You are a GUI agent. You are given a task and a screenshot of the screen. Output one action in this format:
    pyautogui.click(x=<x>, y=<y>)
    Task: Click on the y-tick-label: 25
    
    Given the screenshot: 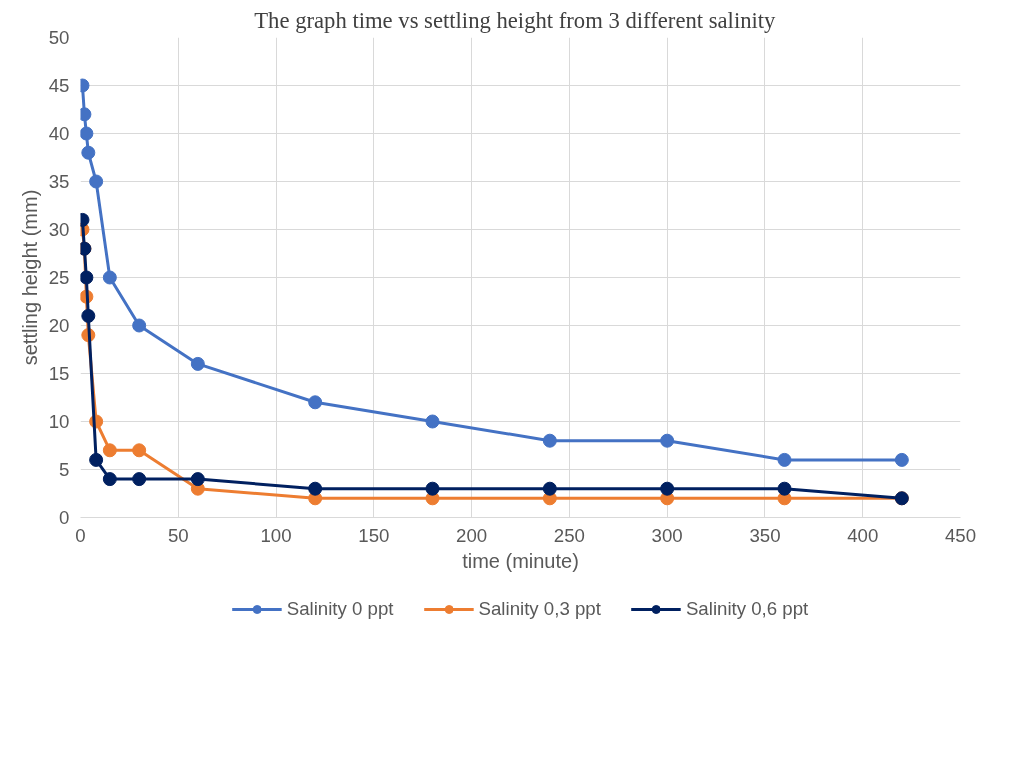 What is the action you would take?
    pyautogui.click(x=59, y=277)
    